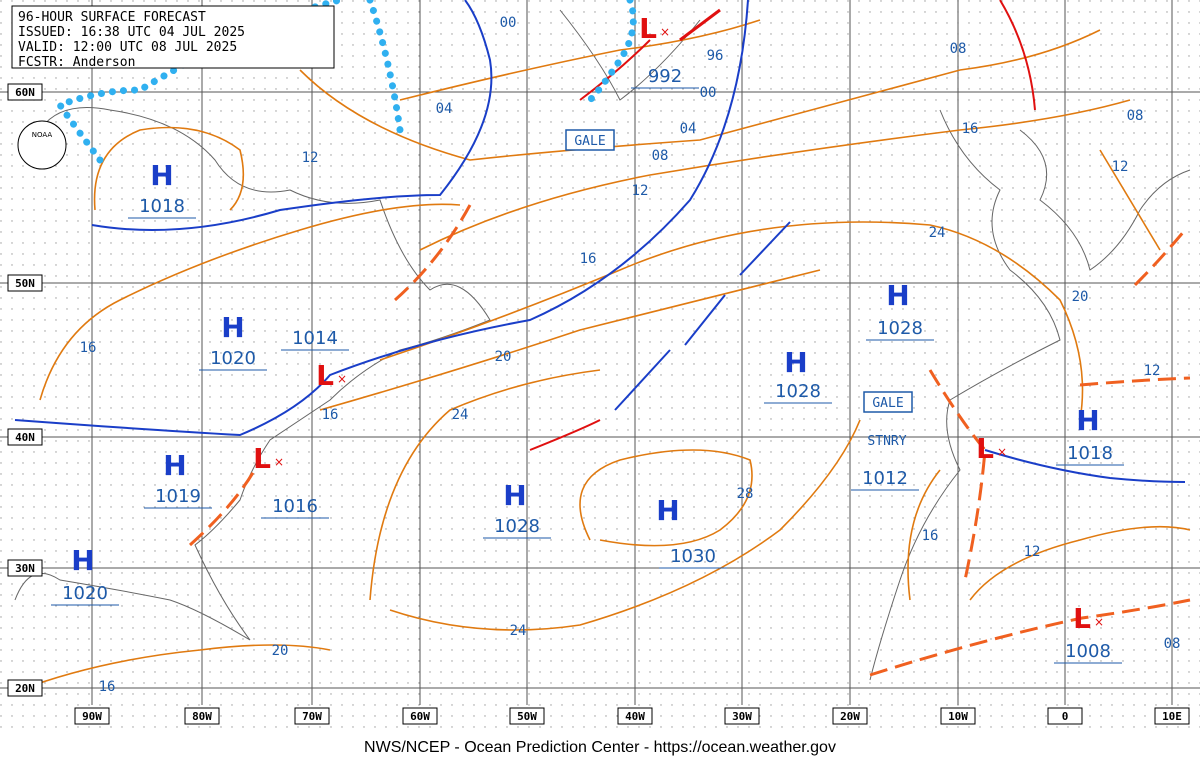 Image resolution: width=1200 pixels, height=764 pixels. I want to click on low-pressure: 1014, so click(315, 338).